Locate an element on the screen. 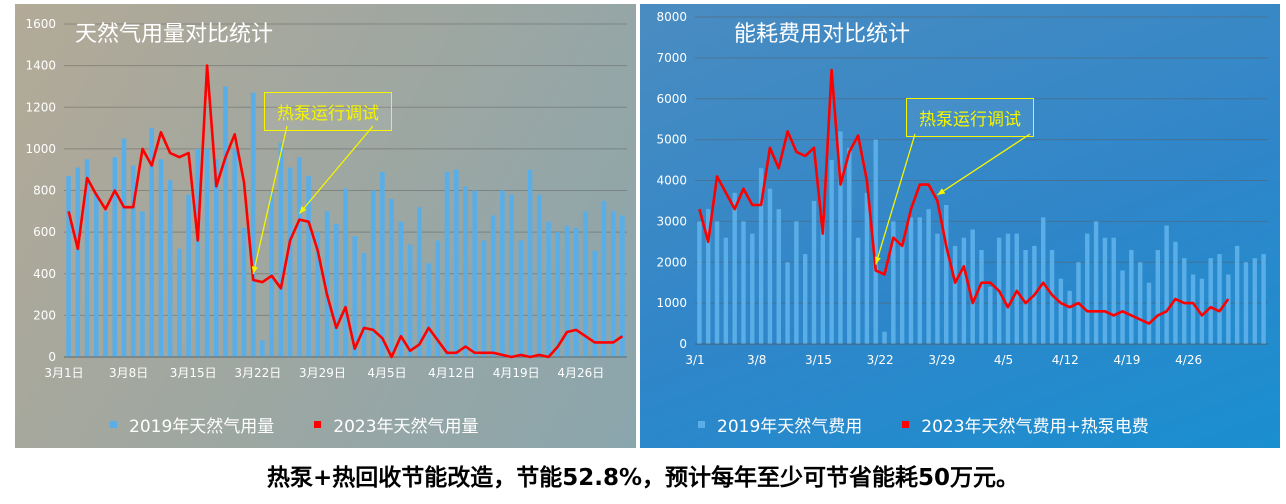 The image size is (1286, 504). x-tick-label: 3月15日 is located at coordinates (193, 373).